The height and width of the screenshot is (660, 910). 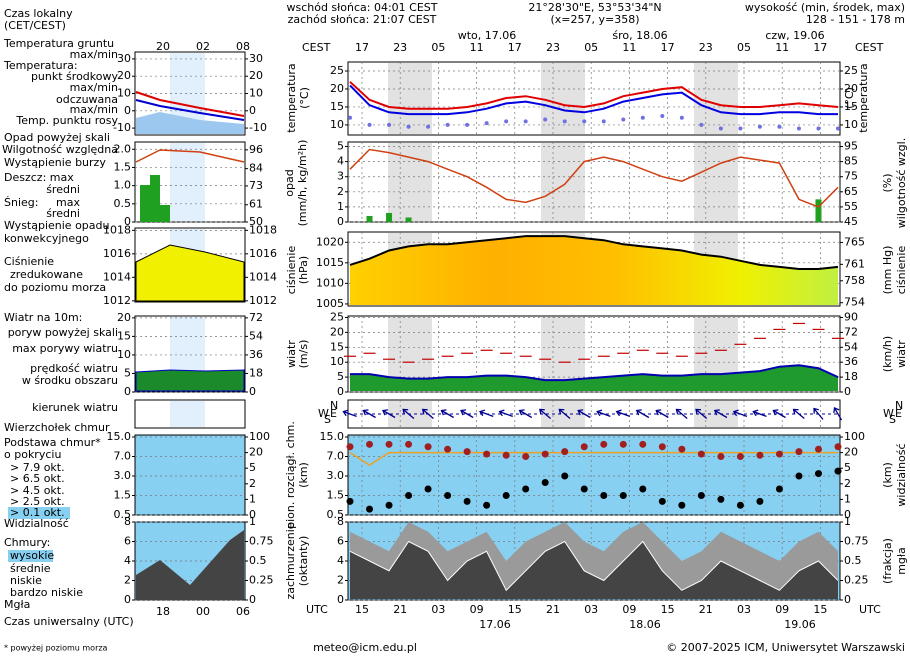 What do you see at coordinates (117, 300) in the screenshot?
I see `tick-label: 1012` at bounding box center [117, 300].